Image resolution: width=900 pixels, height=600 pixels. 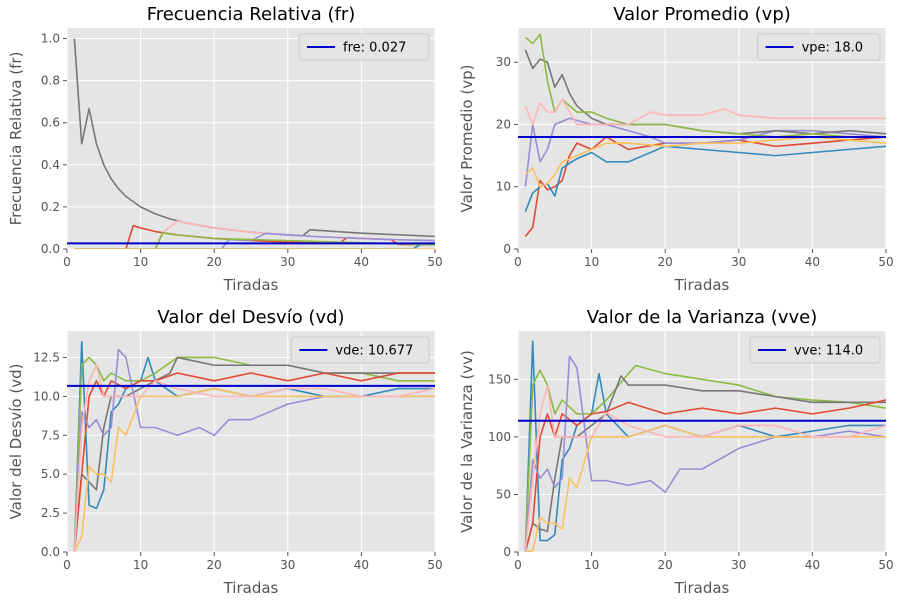 What do you see at coordinates (374, 351) in the screenshot?
I see `legend-label: vde: 10.677` at bounding box center [374, 351].